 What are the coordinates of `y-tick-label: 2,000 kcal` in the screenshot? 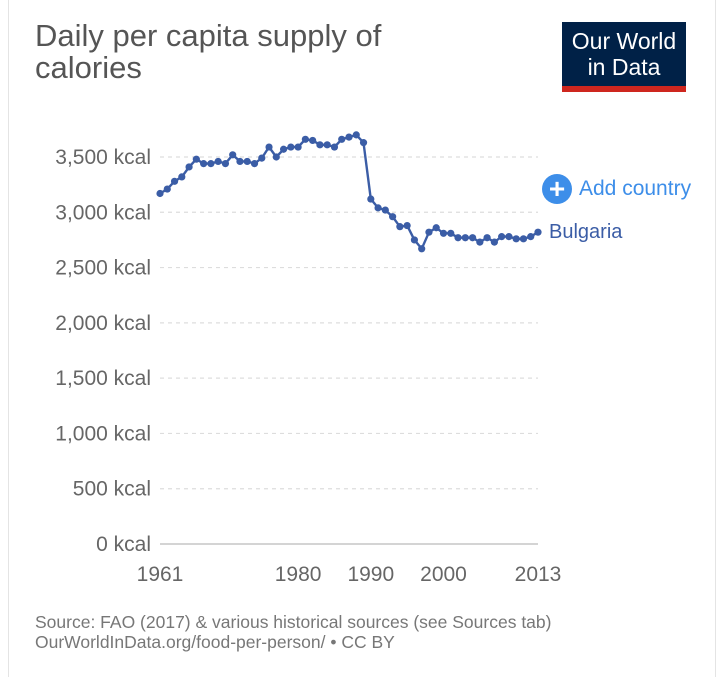 It's located at (103, 323).